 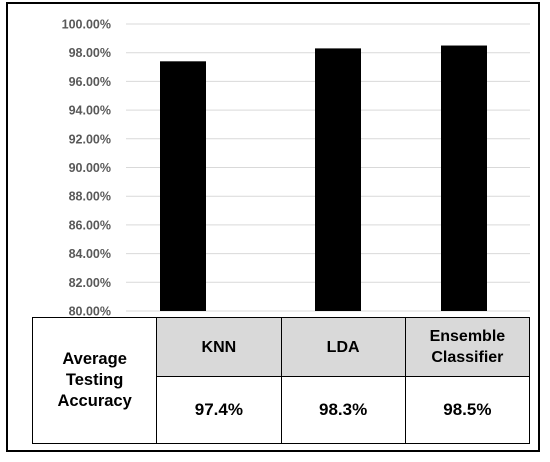 What do you see at coordinates (90, 311) in the screenshot?
I see `y-tick-label: 80.00%` at bounding box center [90, 311].